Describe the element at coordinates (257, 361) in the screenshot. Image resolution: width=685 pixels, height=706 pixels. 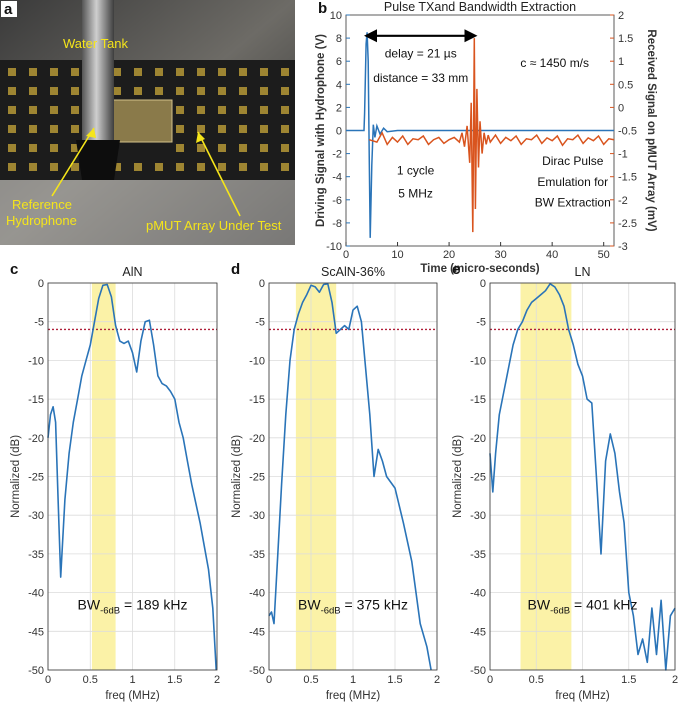
I see `y-tick-label-d: -10` at that location.